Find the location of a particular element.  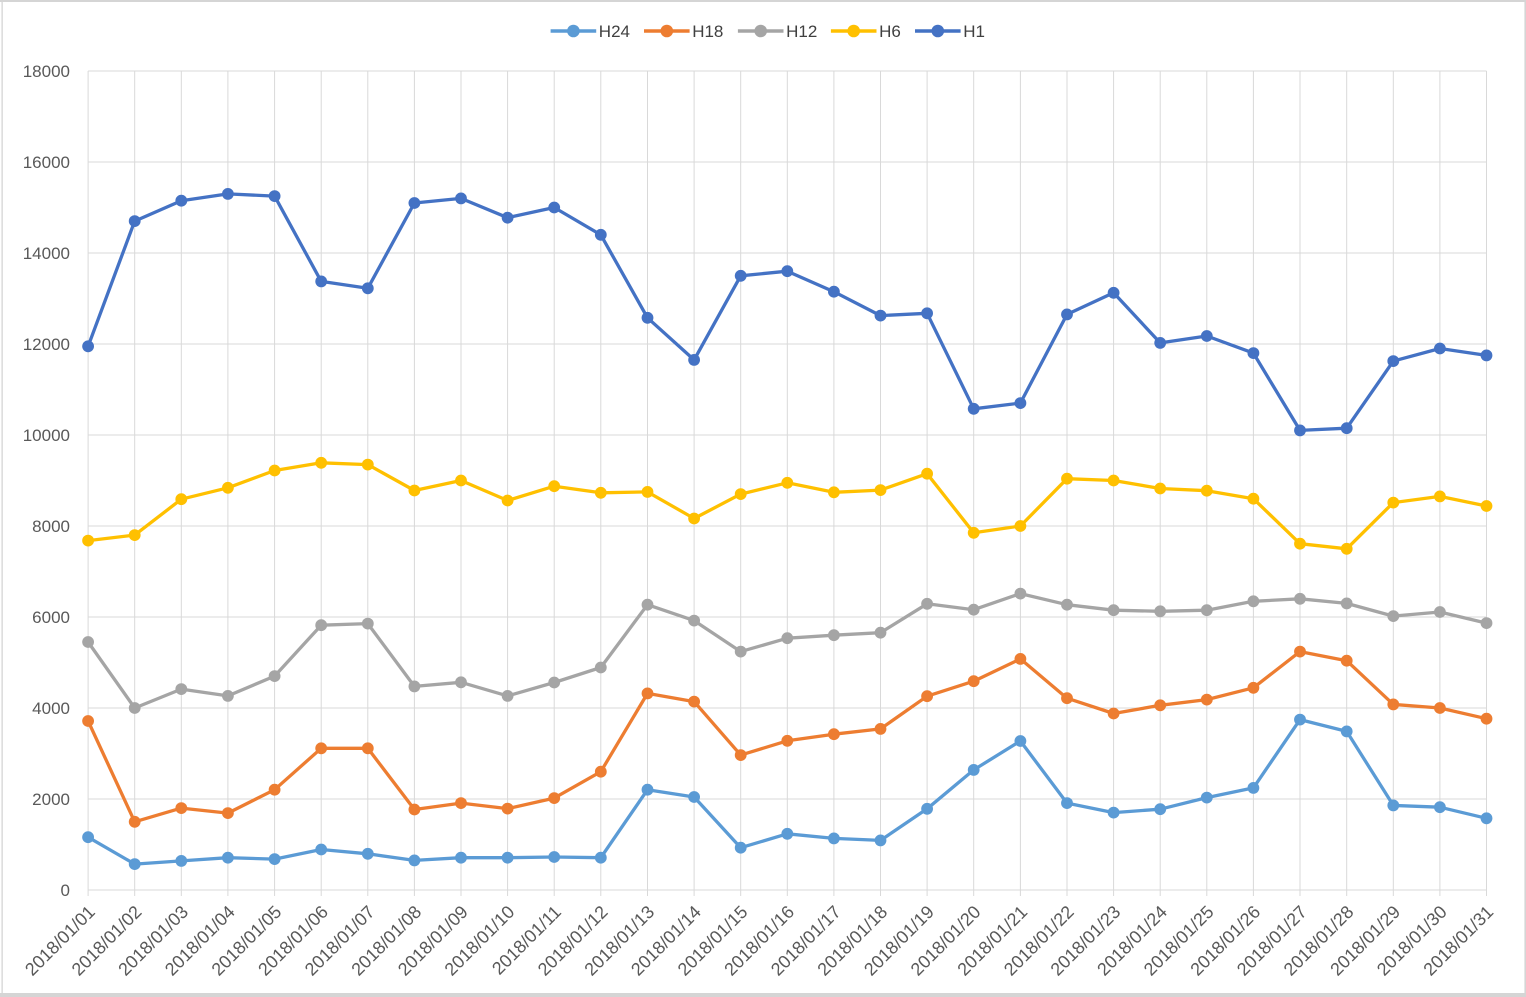

svg-text: 12000 is located at coordinates (46, 344).